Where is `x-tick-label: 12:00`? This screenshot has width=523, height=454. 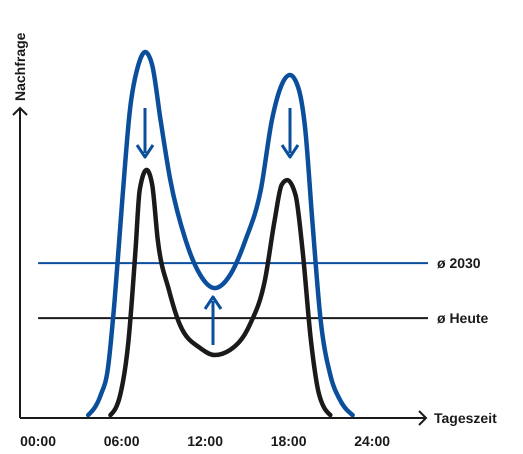 x-tick-label: 12:00 is located at coordinates (205, 441).